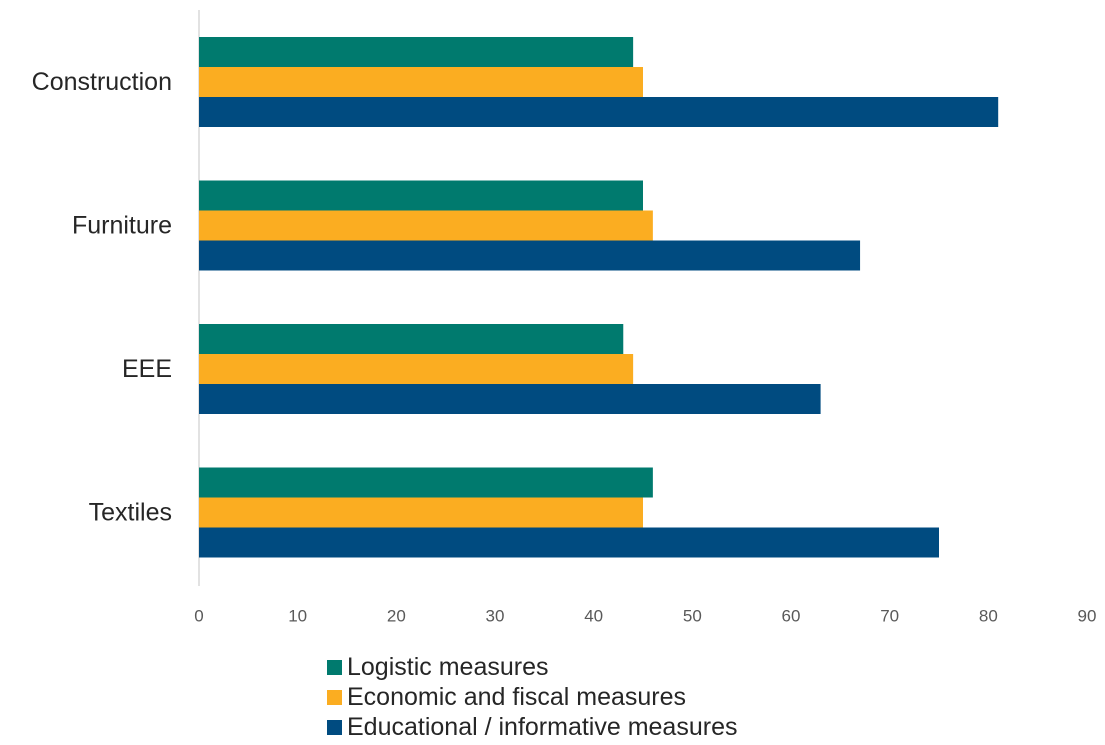  What do you see at coordinates (334, 697) in the screenshot?
I see `legend-swatch-economic` at bounding box center [334, 697].